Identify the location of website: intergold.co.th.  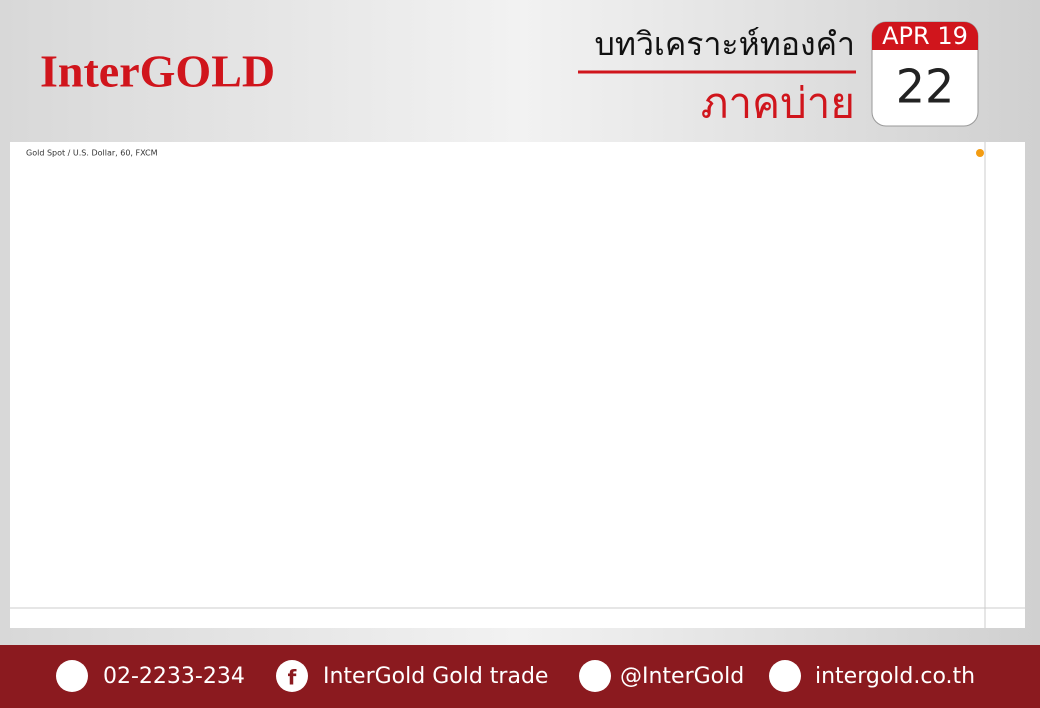
(895, 676).